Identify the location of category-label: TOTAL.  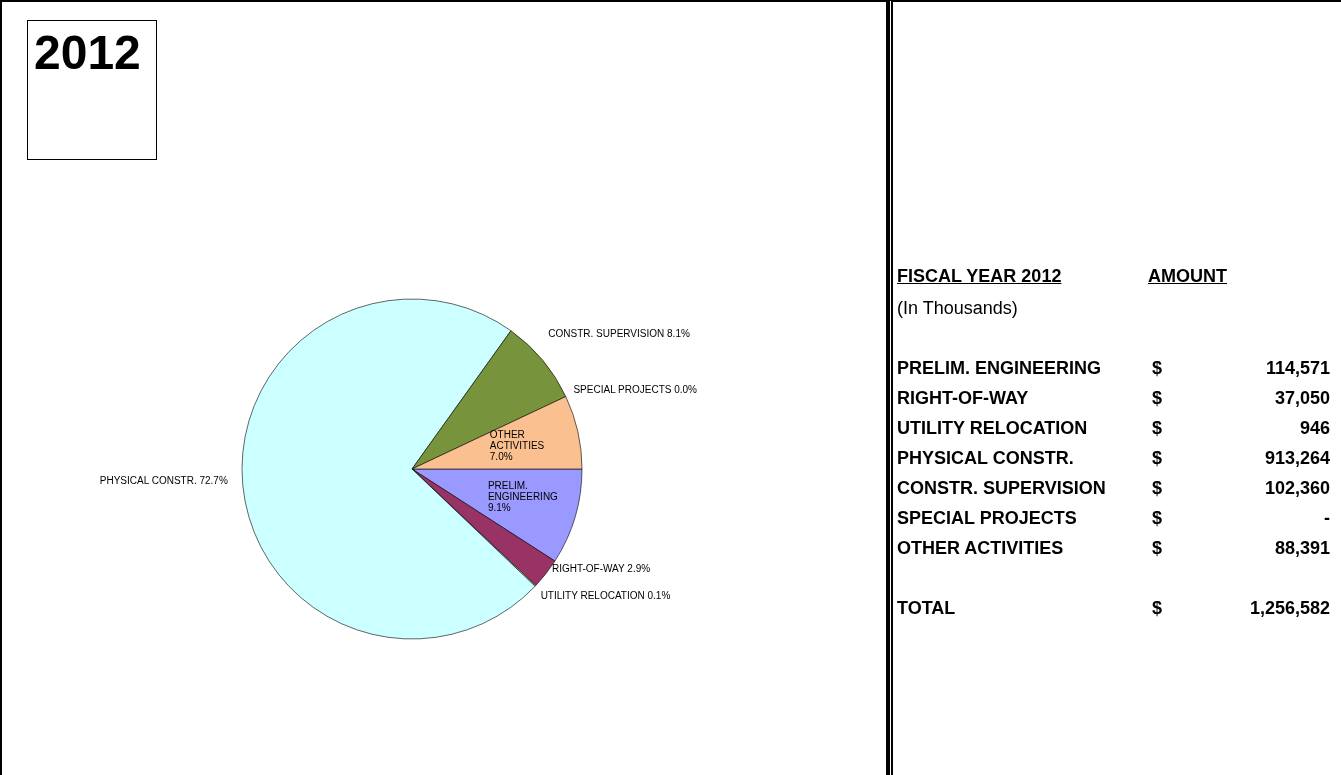
(926, 608).